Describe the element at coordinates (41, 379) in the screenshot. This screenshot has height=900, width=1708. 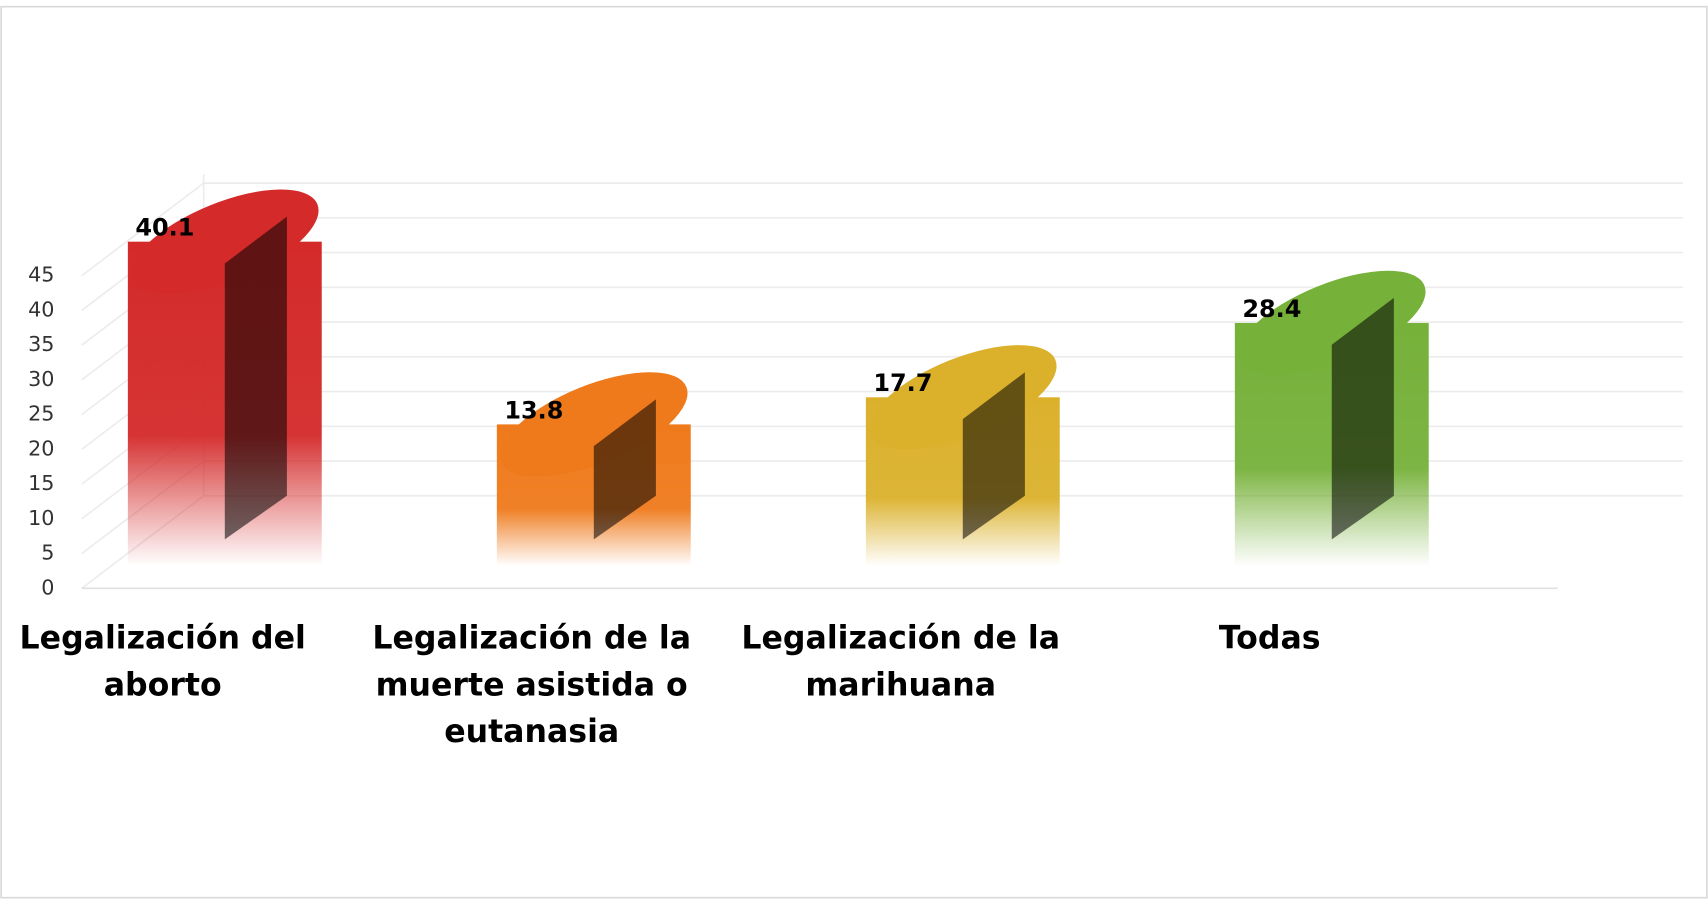
I see `y-tick-label: 30` at that location.